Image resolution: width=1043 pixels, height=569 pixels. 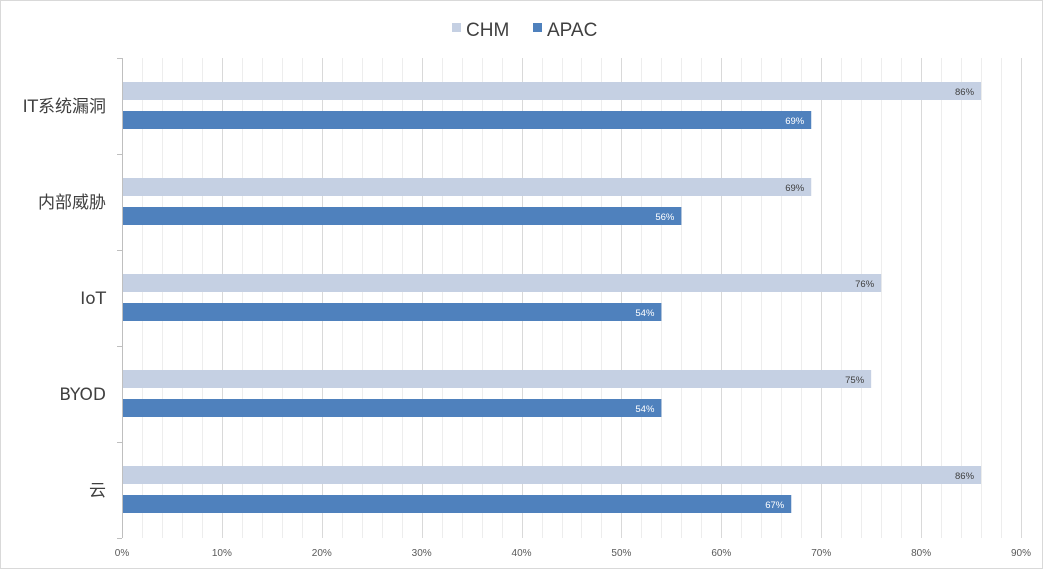 I want to click on x-tick-label: 20%, so click(x=322, y=553).